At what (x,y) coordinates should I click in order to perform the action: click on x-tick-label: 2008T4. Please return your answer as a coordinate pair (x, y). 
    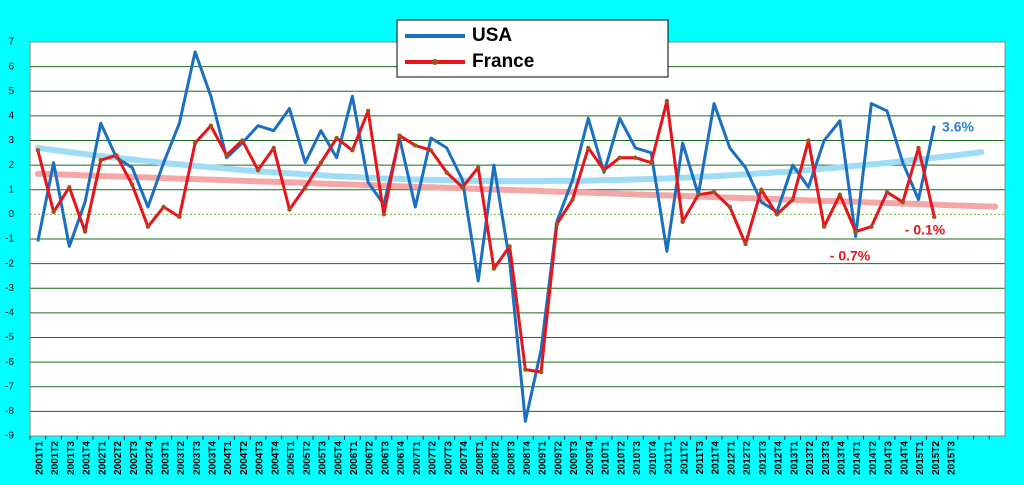
    Looking at the image, I should click on (527, 458).